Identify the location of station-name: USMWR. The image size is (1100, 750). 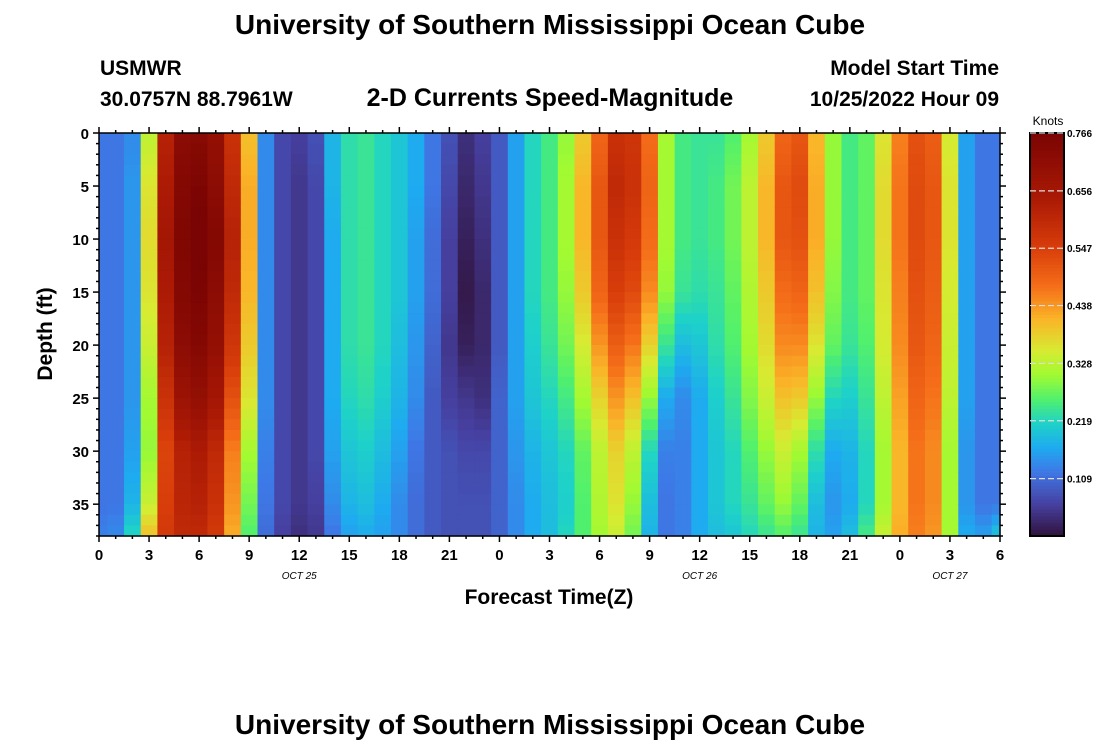
(141, 68).